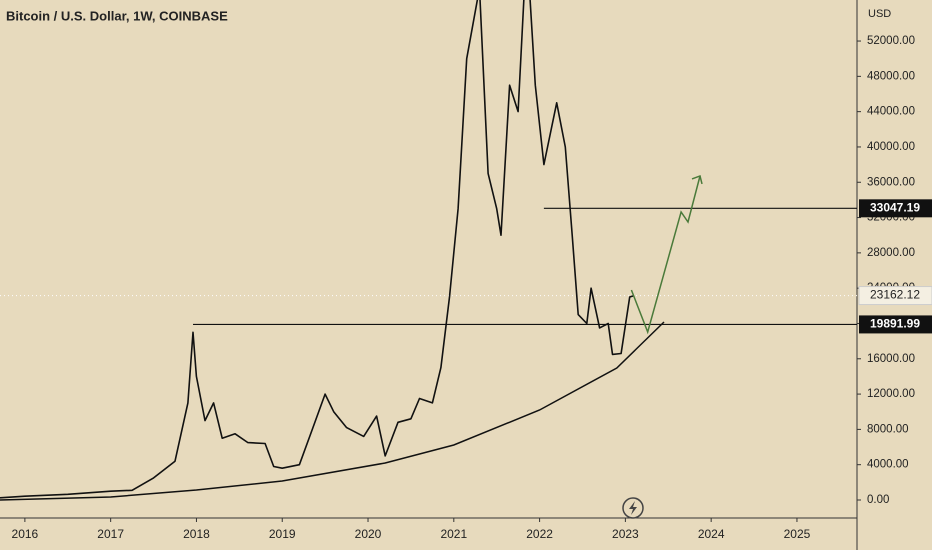 This screenshot has height=550, width=932. What do you see at coordinates (368, 534) in the screenshot?
I see `x-tick-label: 2020` at bounding box center [368, 534].